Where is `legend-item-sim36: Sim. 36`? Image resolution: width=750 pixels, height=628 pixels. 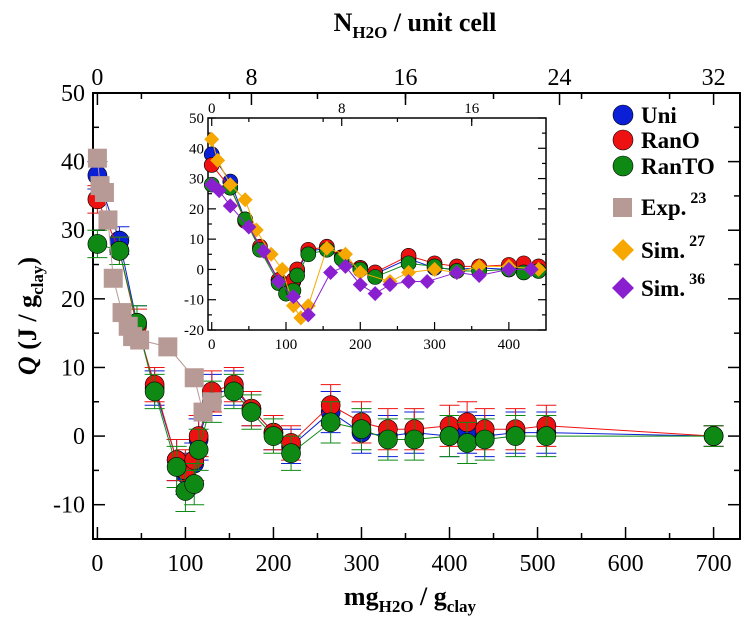
legend-item-sim36: Sim. 36 is located at coordinates (658, 286).